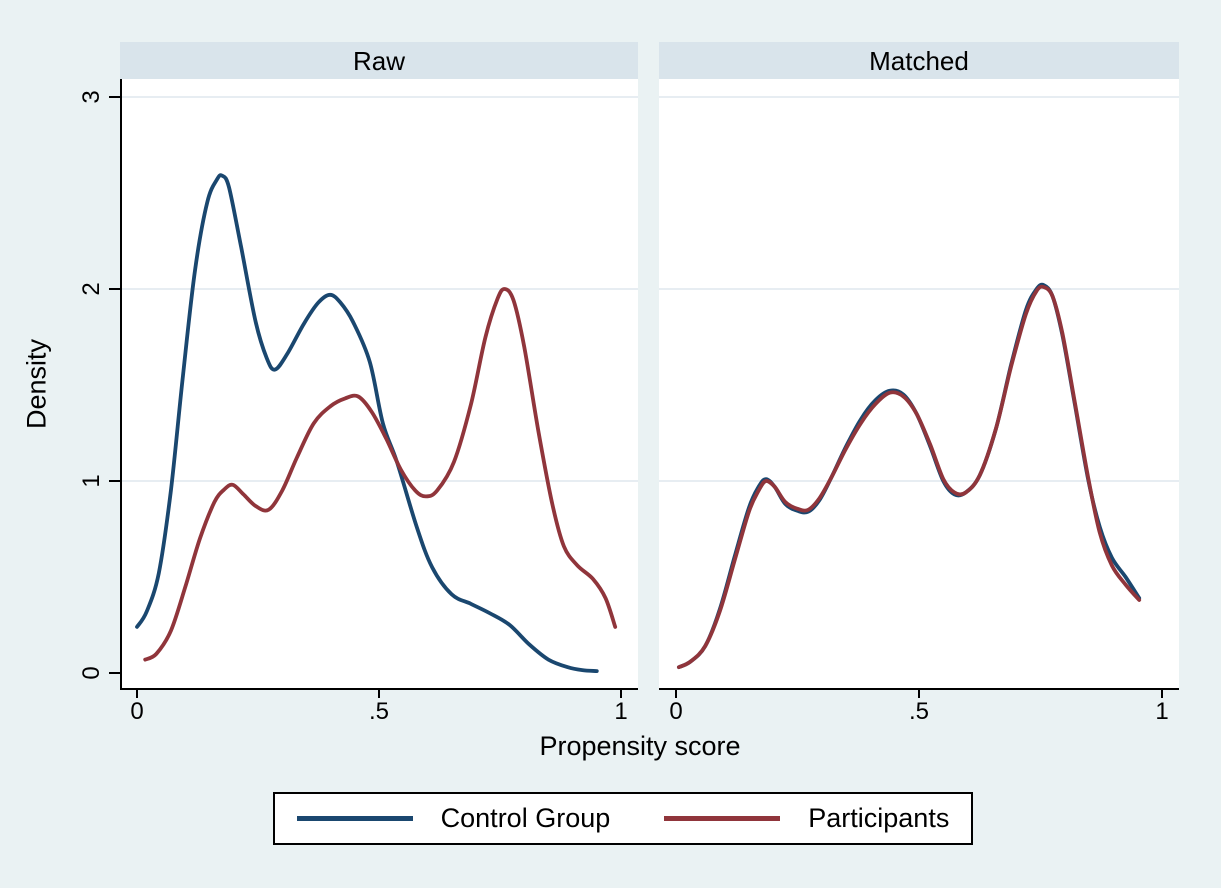  What do you see at coordinates (91, 289) in the screenshot?
I see `y-tick-label-2: 2` at bounding box center [91, 289].